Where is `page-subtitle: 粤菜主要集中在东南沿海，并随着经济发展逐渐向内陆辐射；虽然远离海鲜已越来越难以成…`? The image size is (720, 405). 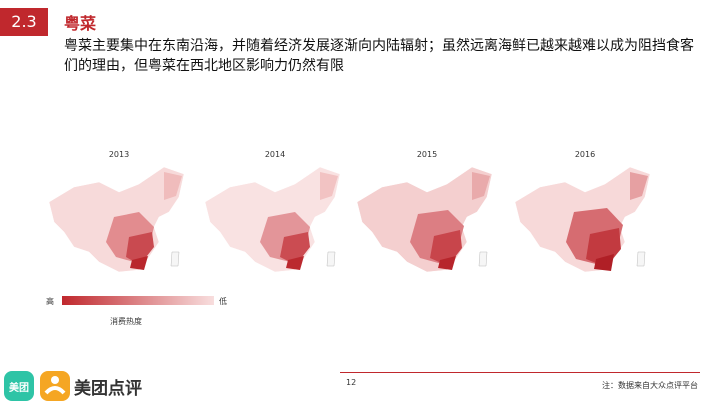 page-subtitle: 粤菜主要集中在东南沿海，并随着经济发展逐渐向内陆辐射；虽然远离海鲜已越来越难以成… is located at coordinates (379, 56).